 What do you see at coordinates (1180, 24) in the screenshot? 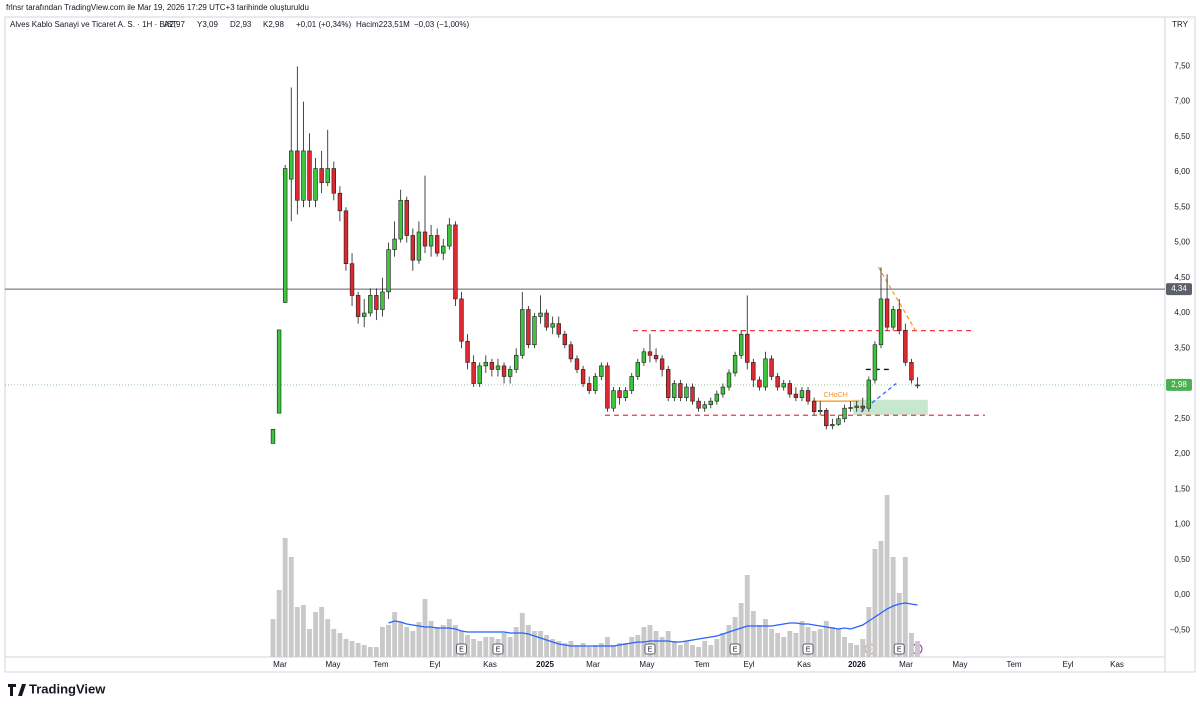
I see `currency: TRY` at bounding box center [1180, 24].